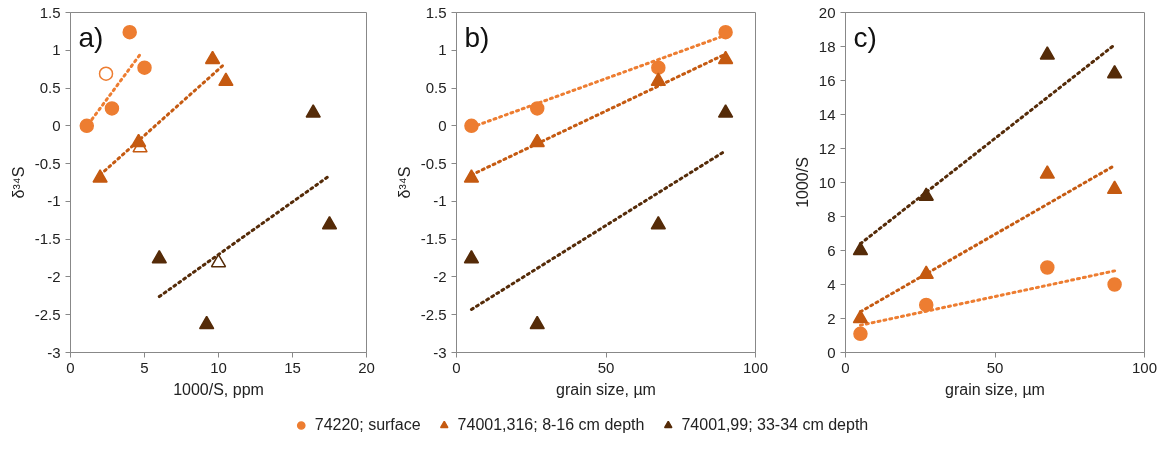 The width and height of the screenshot is (1164, 464). What do you see at coordinates (775, 425) in the screenshot?
I see `legend-label: 74001,99; 33-34 cm depth` at bounding box center [775, 425].